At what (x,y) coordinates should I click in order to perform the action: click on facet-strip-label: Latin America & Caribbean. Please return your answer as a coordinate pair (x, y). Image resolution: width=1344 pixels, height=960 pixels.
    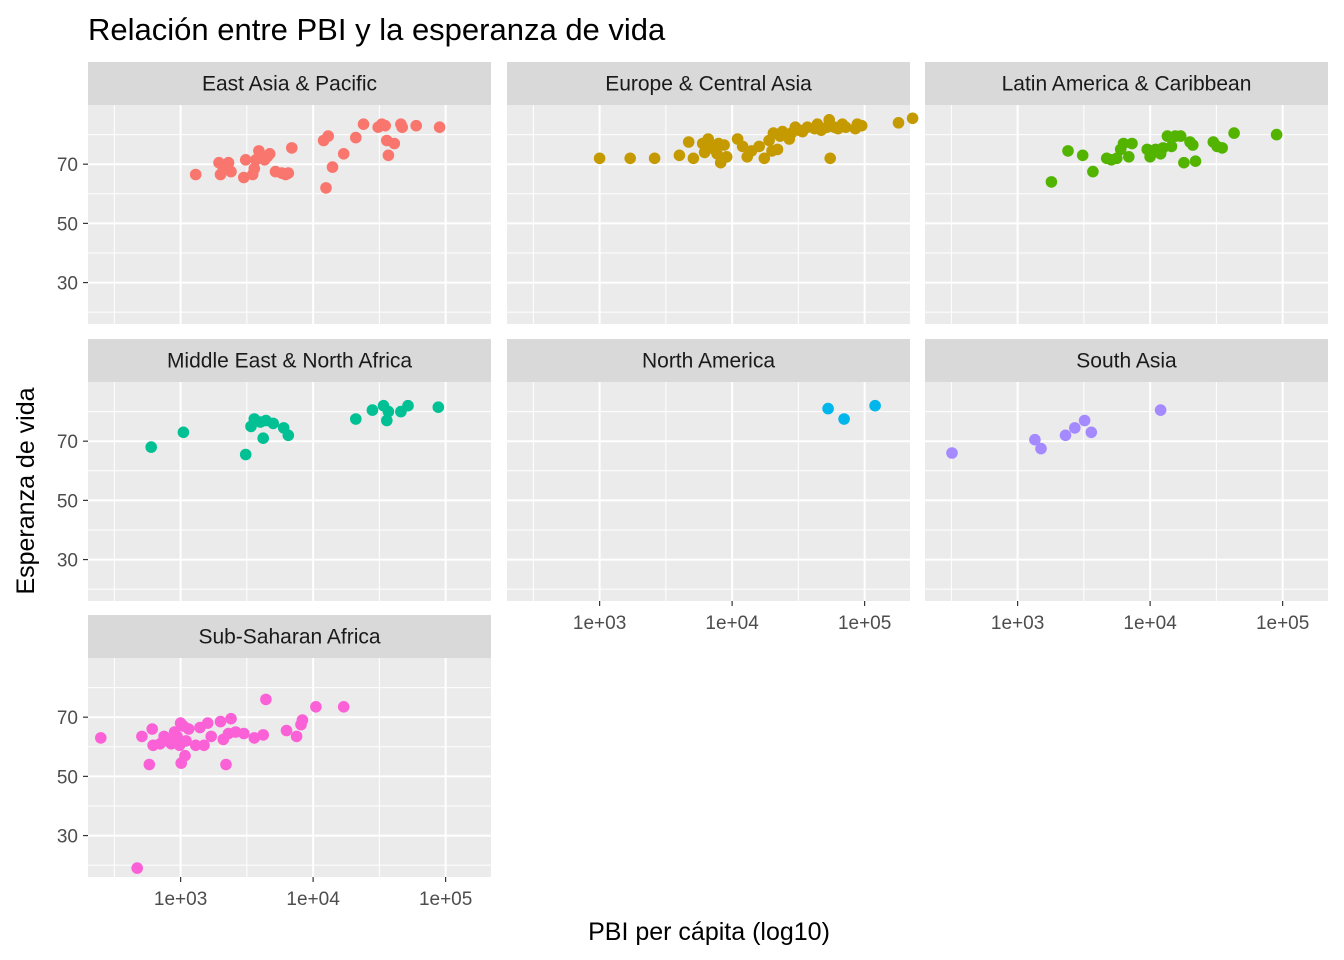
    Looking at the image, I should click on (1127, 84).